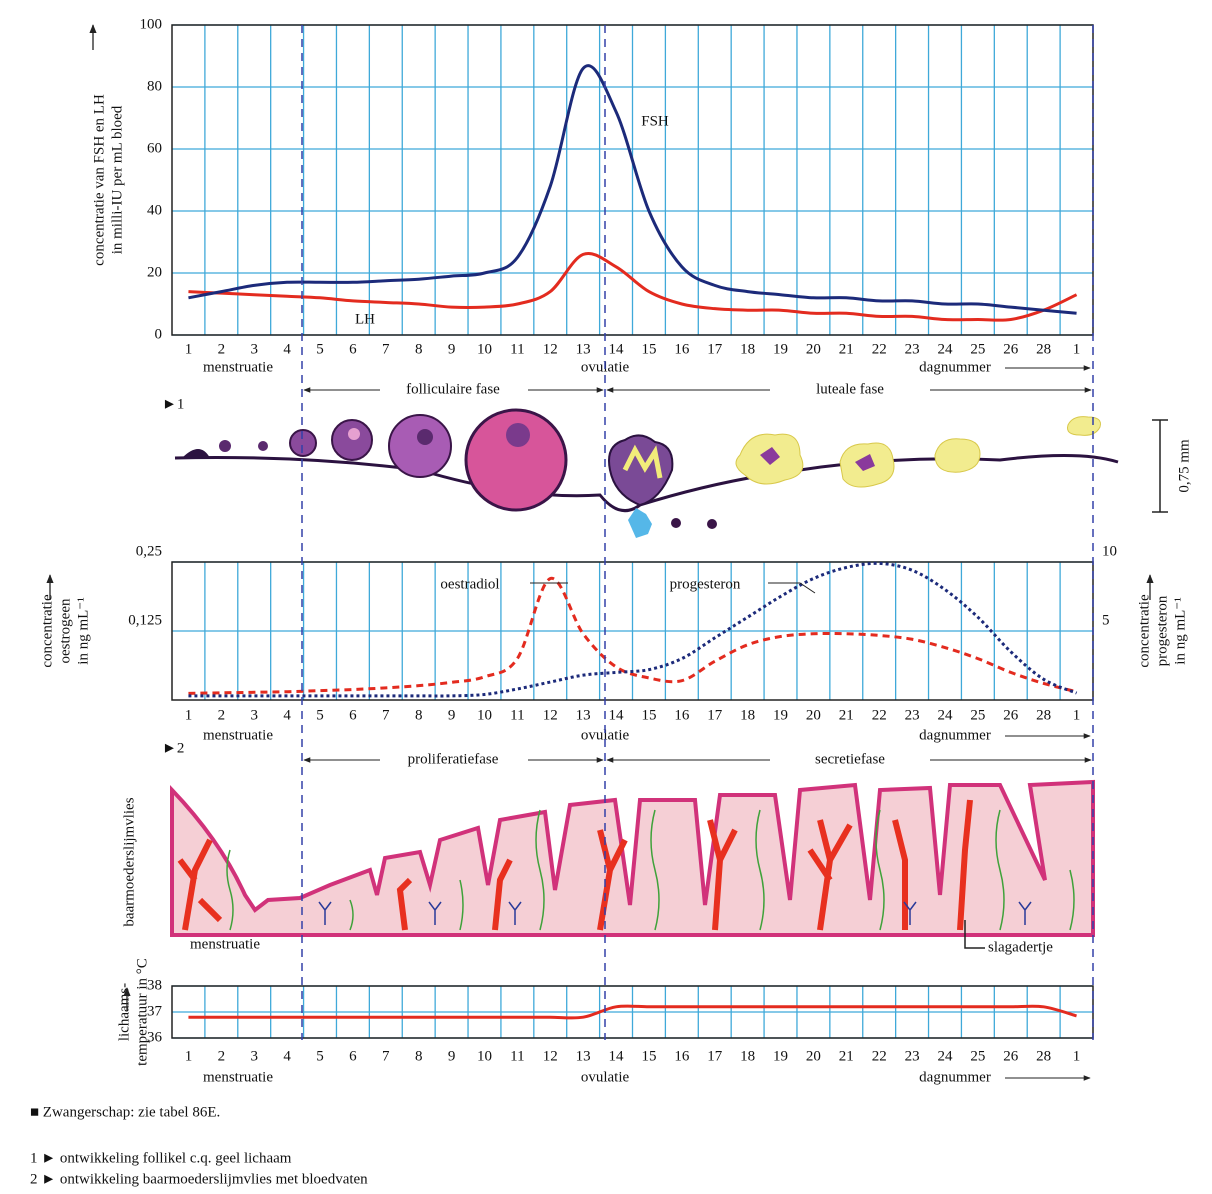 The height and width of the screenshot is (1194, 1212). I want to click on y-axis-label: temperatuur in °C, so click(142, 1012).